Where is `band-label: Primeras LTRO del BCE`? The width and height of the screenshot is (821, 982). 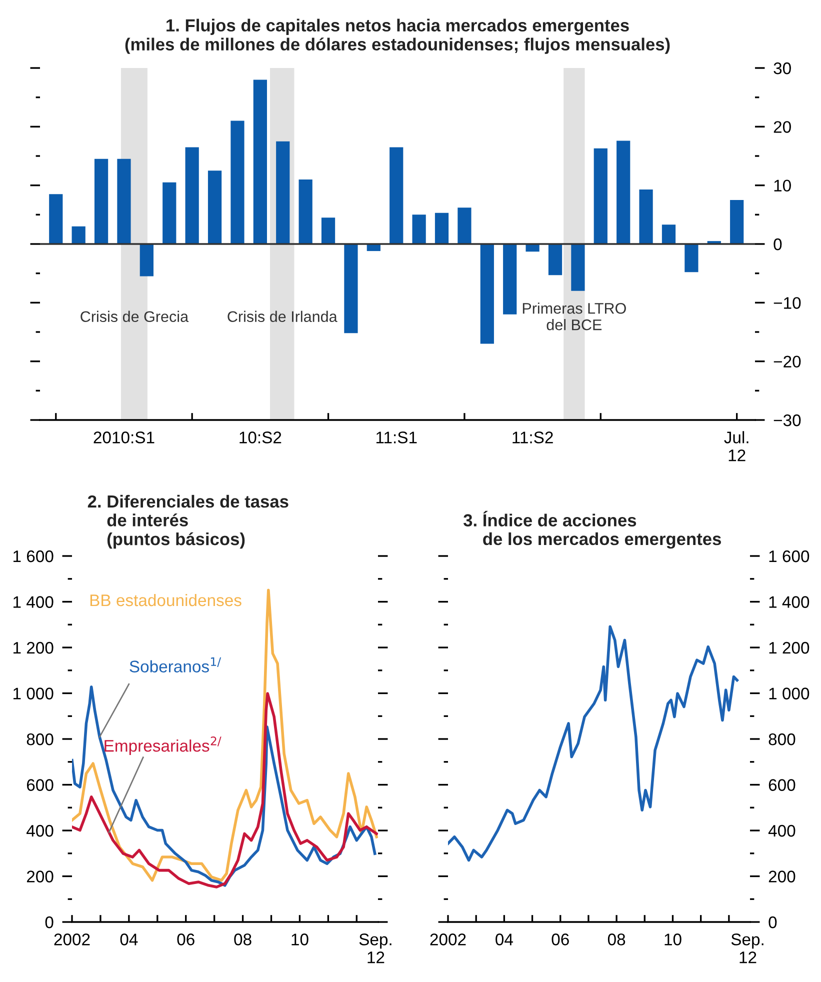 band-label: Primeras LTRO del BCE is located at coordinates (574, 316).